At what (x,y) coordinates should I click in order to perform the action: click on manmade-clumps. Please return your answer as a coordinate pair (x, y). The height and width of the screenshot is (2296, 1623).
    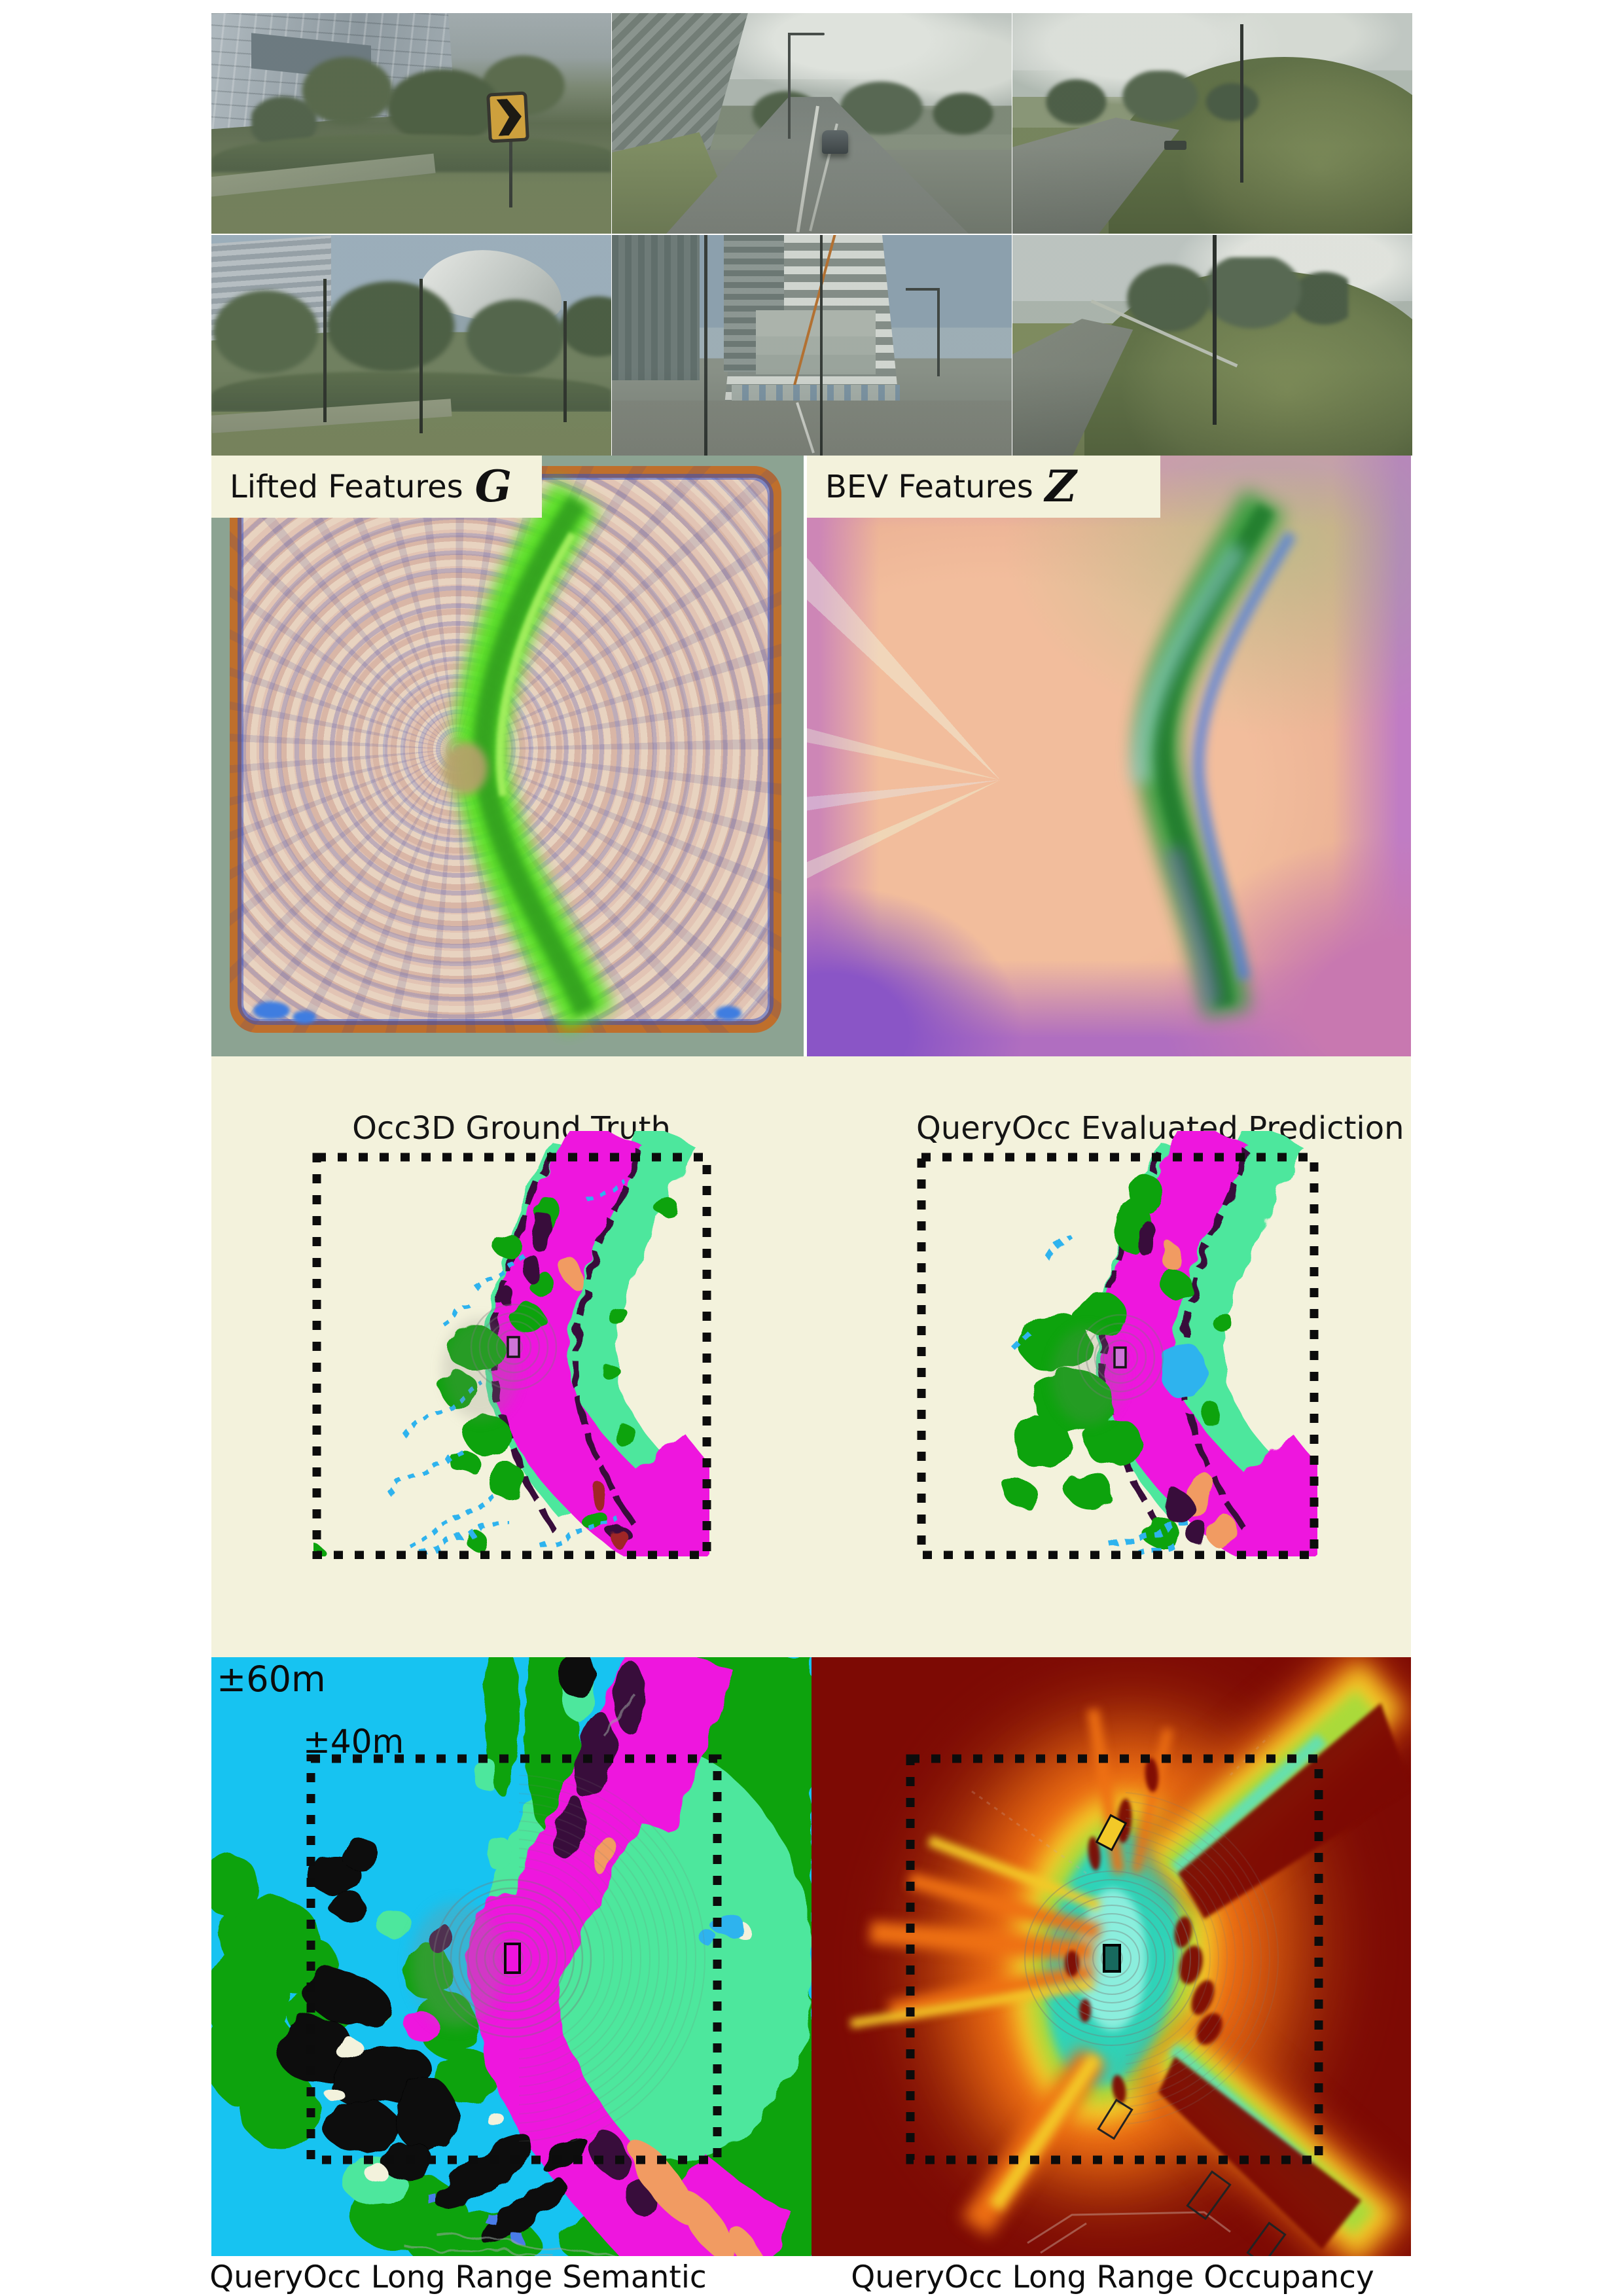
    Looking at the image, I should click on (1172, 1383).